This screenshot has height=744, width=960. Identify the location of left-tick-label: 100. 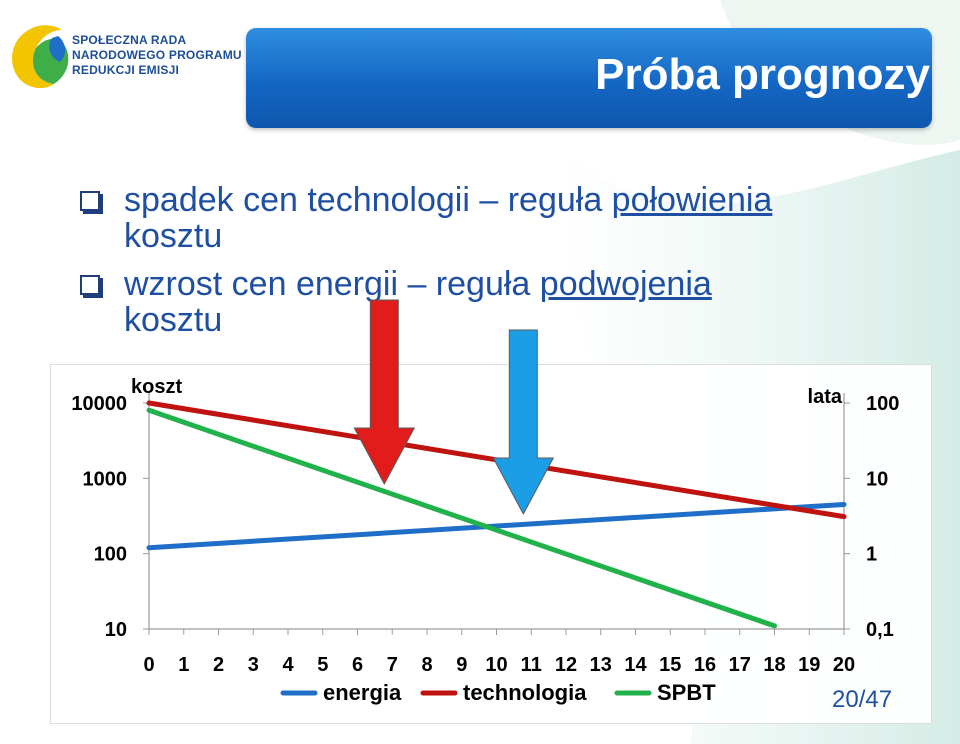
(110, 555).